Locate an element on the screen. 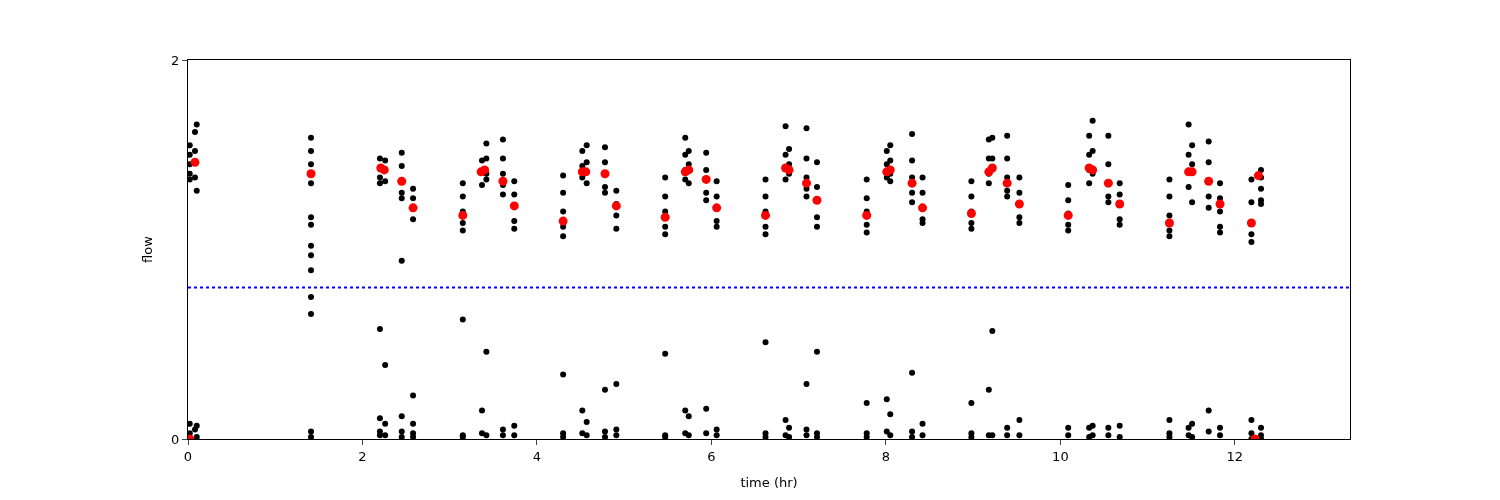  x-tick-label: 2 is located at coordinates (362, 456).